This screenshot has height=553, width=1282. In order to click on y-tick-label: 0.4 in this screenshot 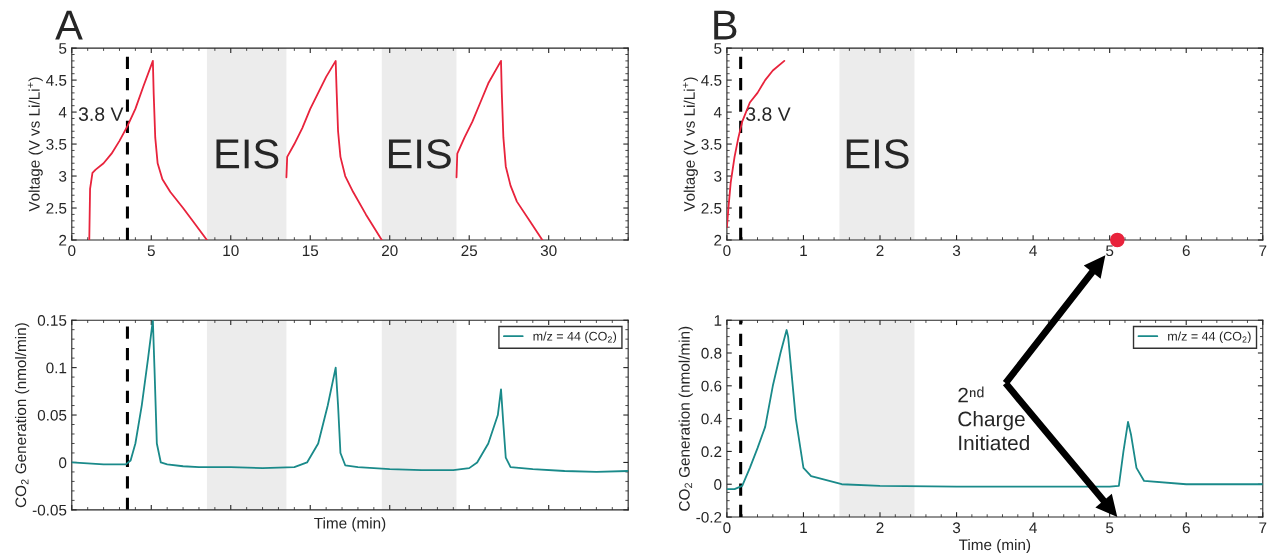, I will do `click(711, 419)`.